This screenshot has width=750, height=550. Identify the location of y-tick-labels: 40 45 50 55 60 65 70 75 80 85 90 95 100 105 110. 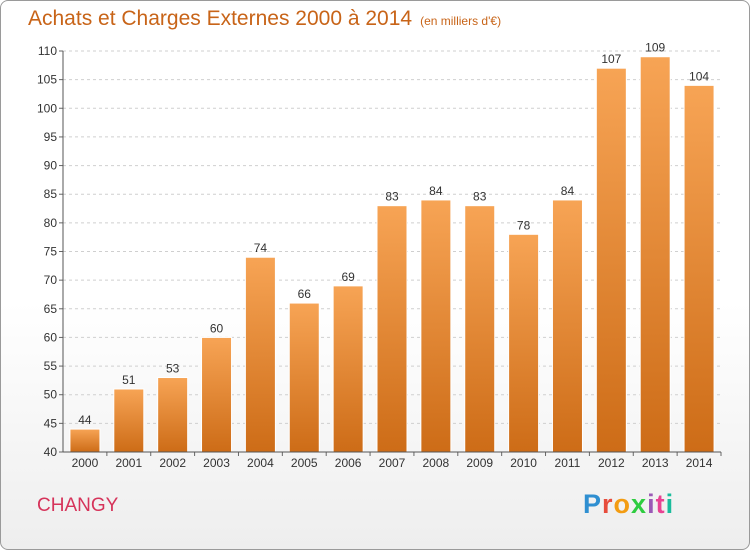
(47, 251).